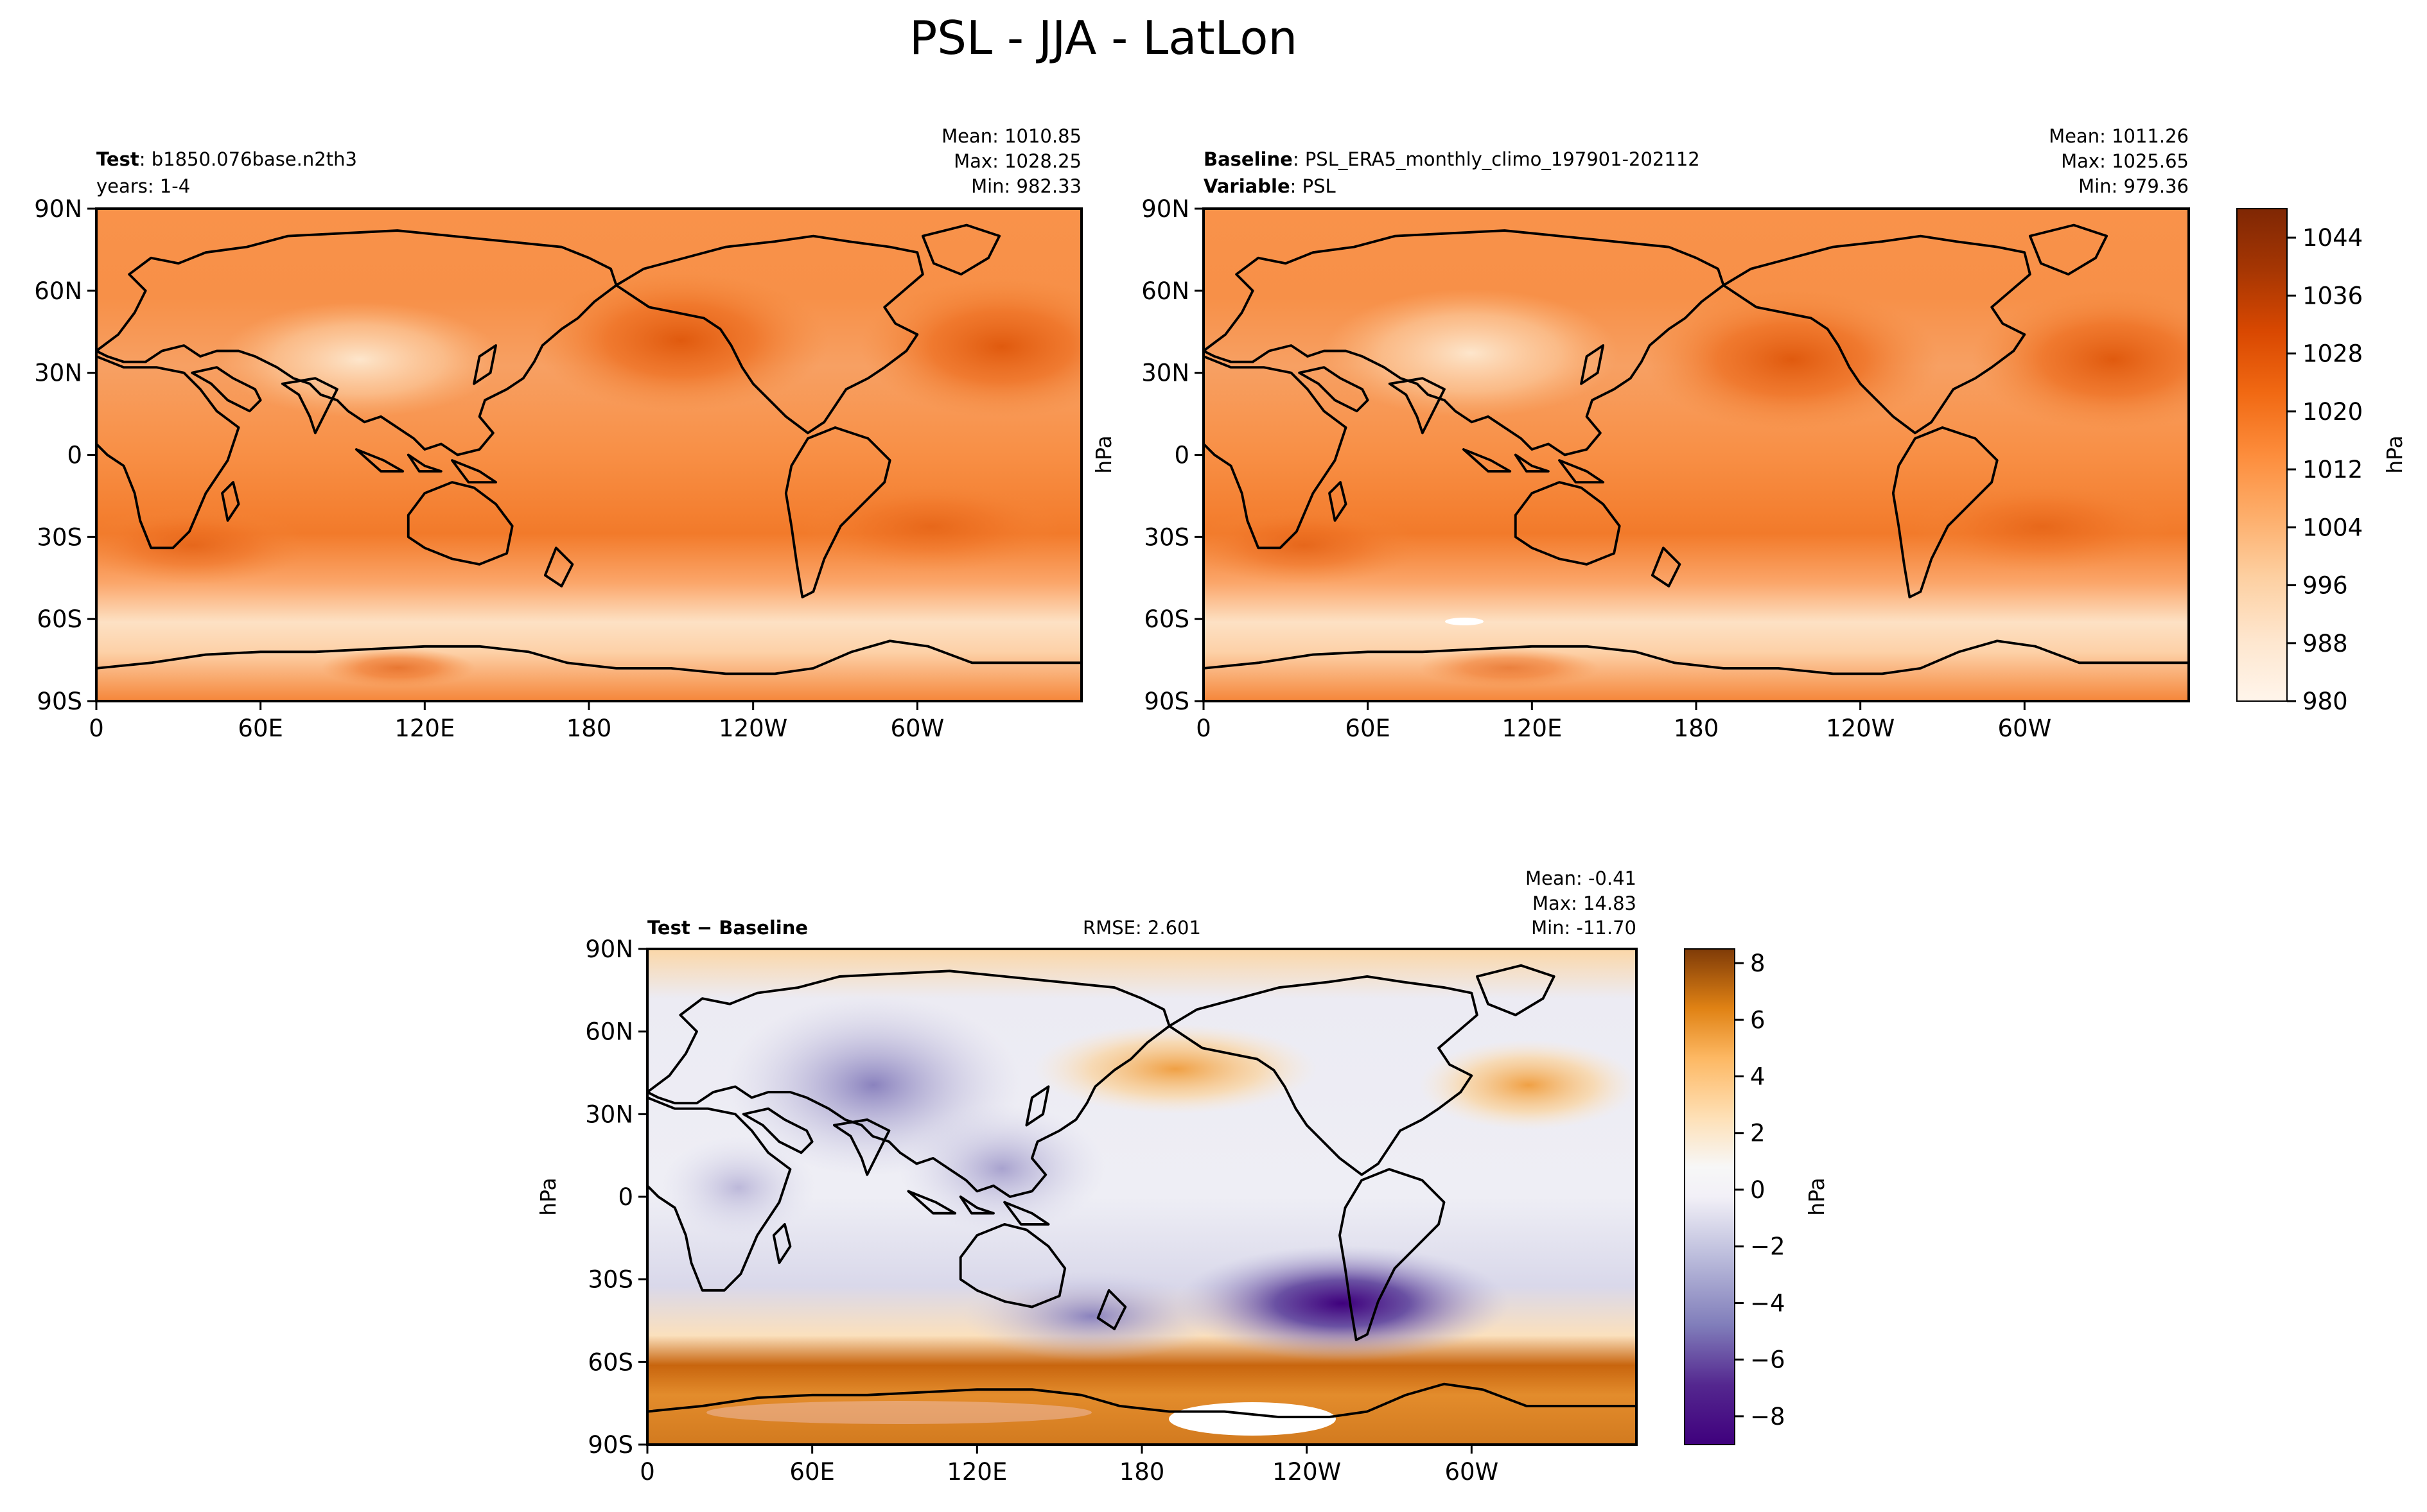 The image size is (2427, 1512). What do you see at coordinates (2325, 586) in the screenshot?
I see `colorbar-tick-label: 996` at bounding box center [2325, 586].